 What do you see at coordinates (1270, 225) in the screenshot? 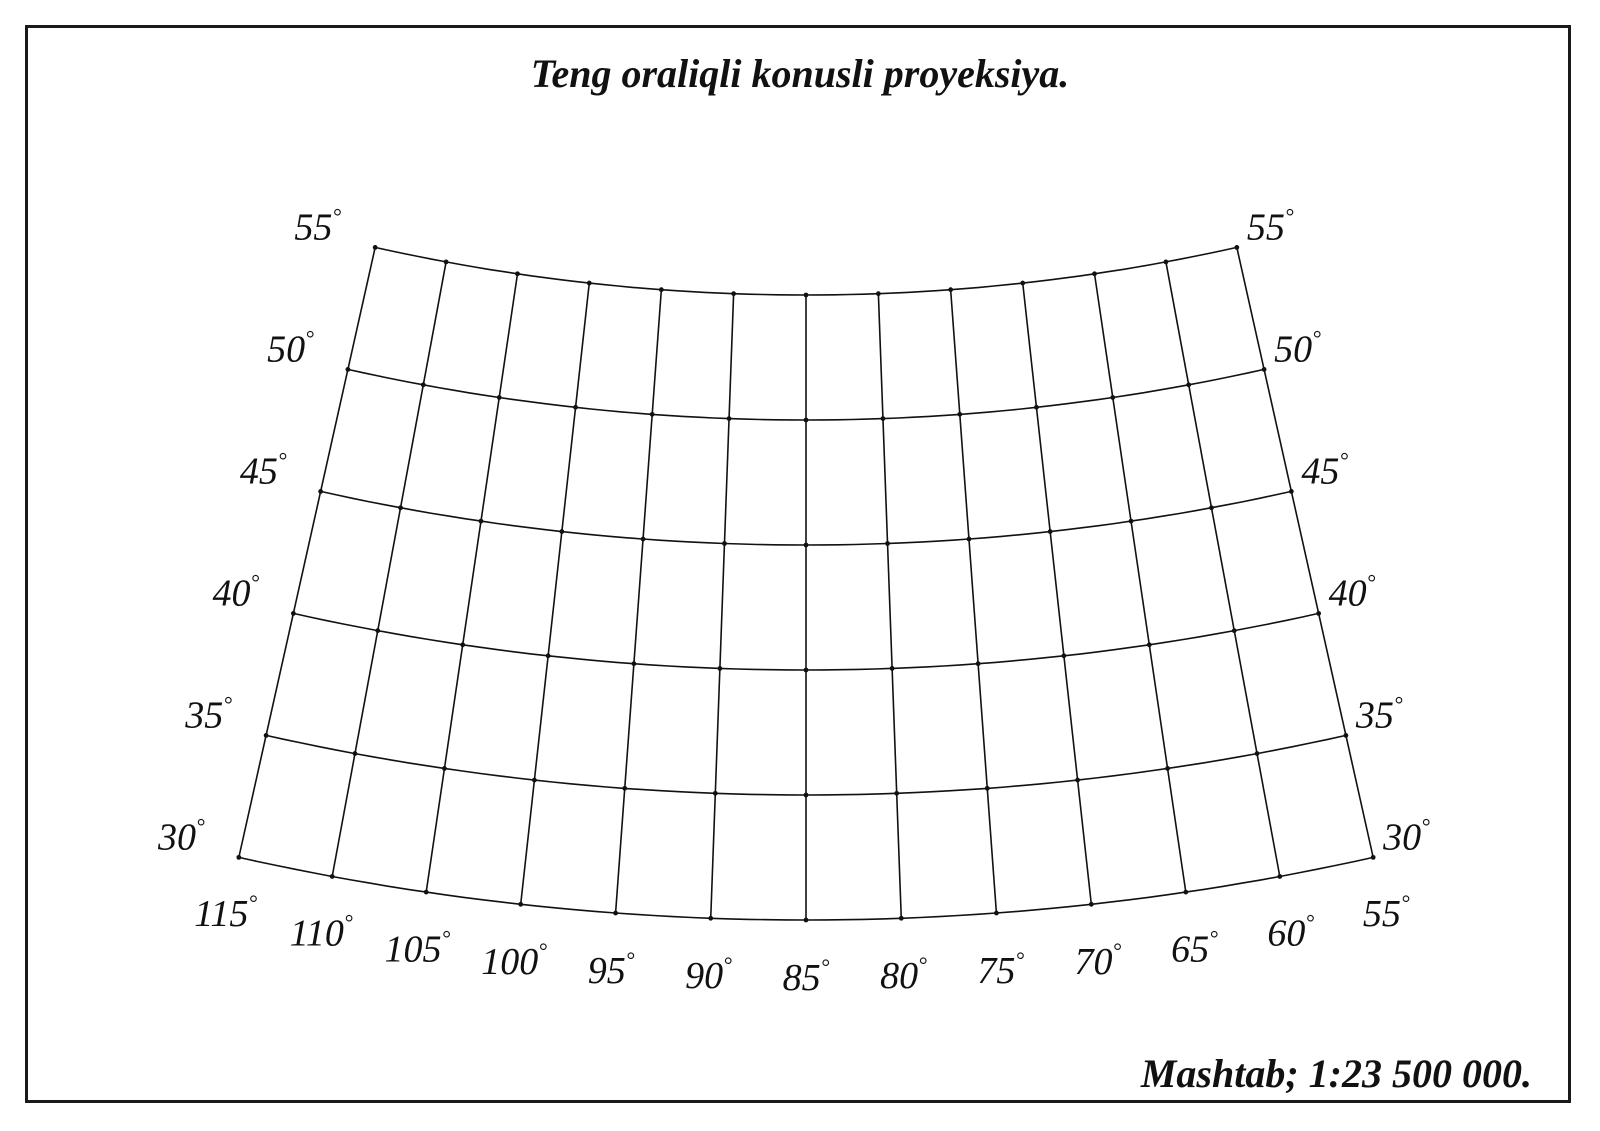
I see `lat-label-right-55: 55°` at bounding box center [1270, 225].